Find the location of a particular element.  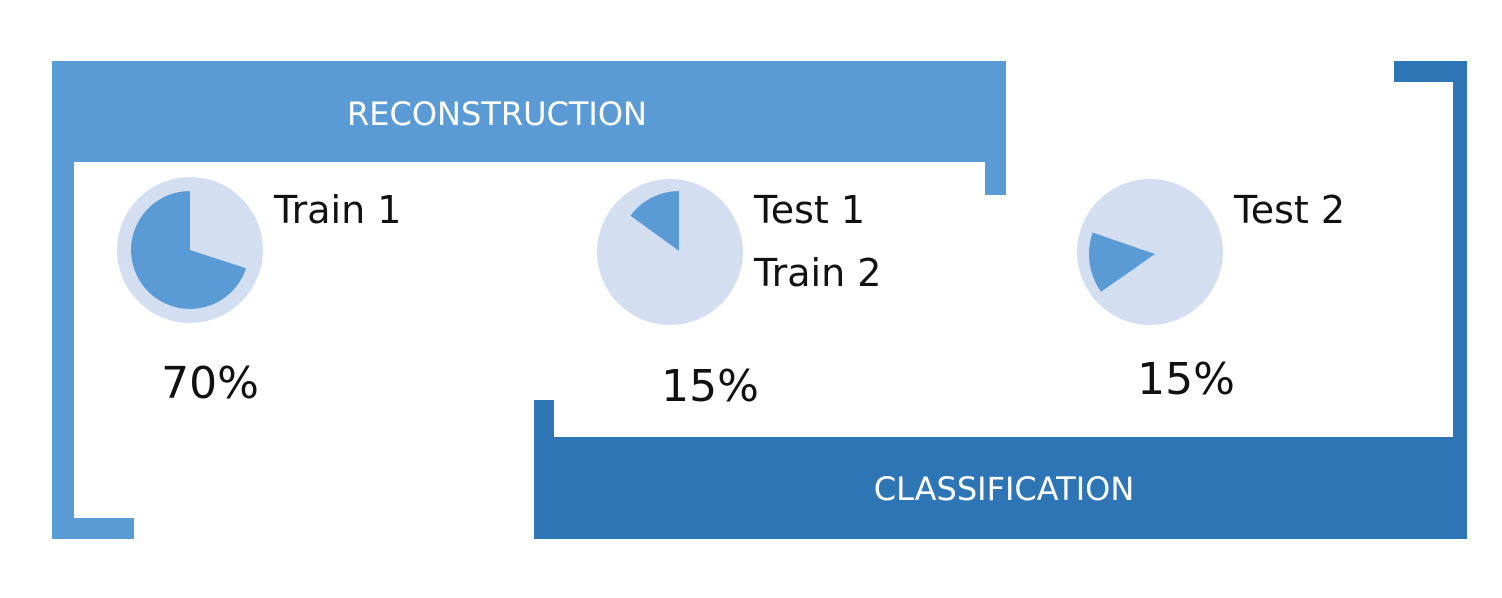

classification-banner is located at coordinates (1000, 488).